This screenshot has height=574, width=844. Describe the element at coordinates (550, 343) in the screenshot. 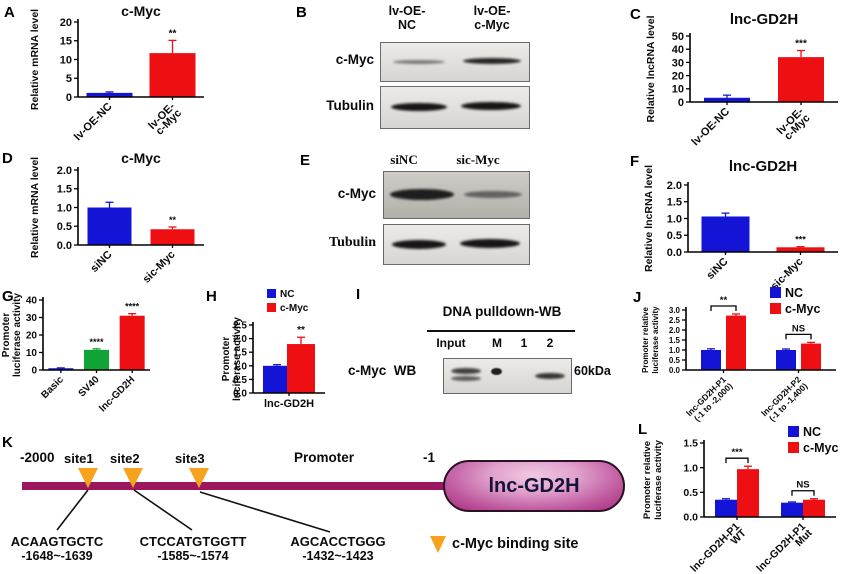

I see `lane-label-2: 2` at that location.